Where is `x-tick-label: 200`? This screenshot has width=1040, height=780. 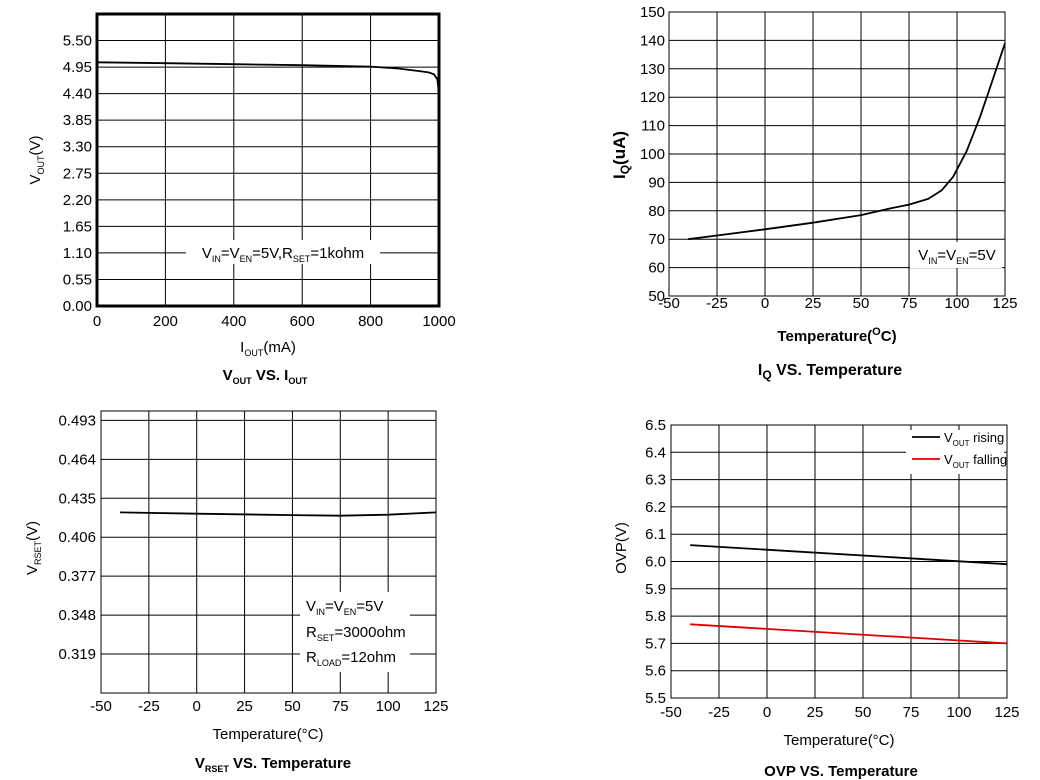 x-tick-label: 200 is located at coordinates (165, 321).